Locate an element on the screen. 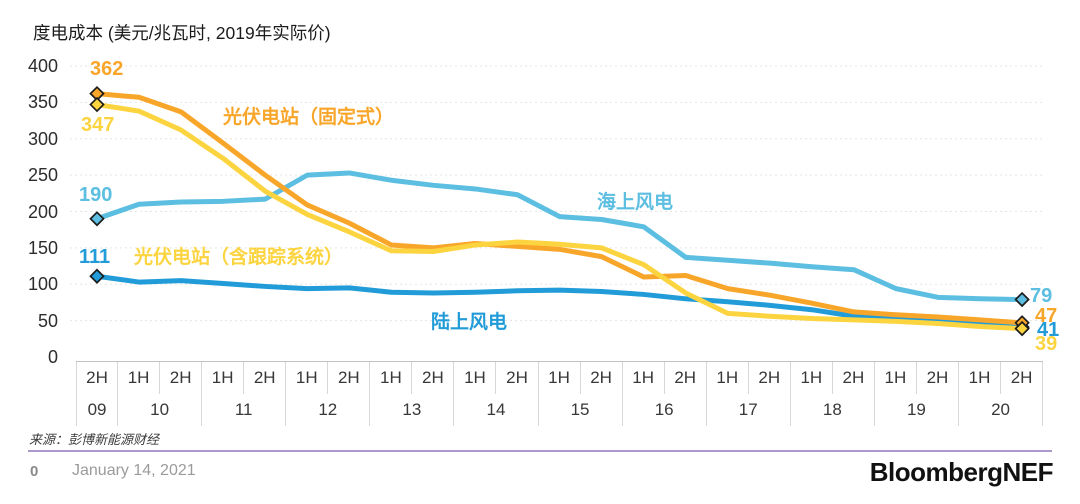 The image size is (1080, 504). x-axis-year-label: 11 is located at coordinates (244, 410).